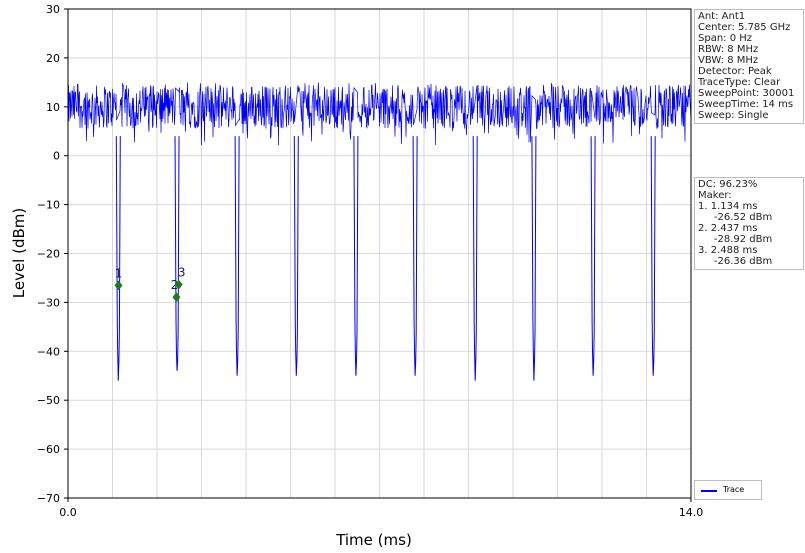  Describe the element at coordinates (715, 195) in the screenshot. I see `dc_box-line: Maker:` at that location.